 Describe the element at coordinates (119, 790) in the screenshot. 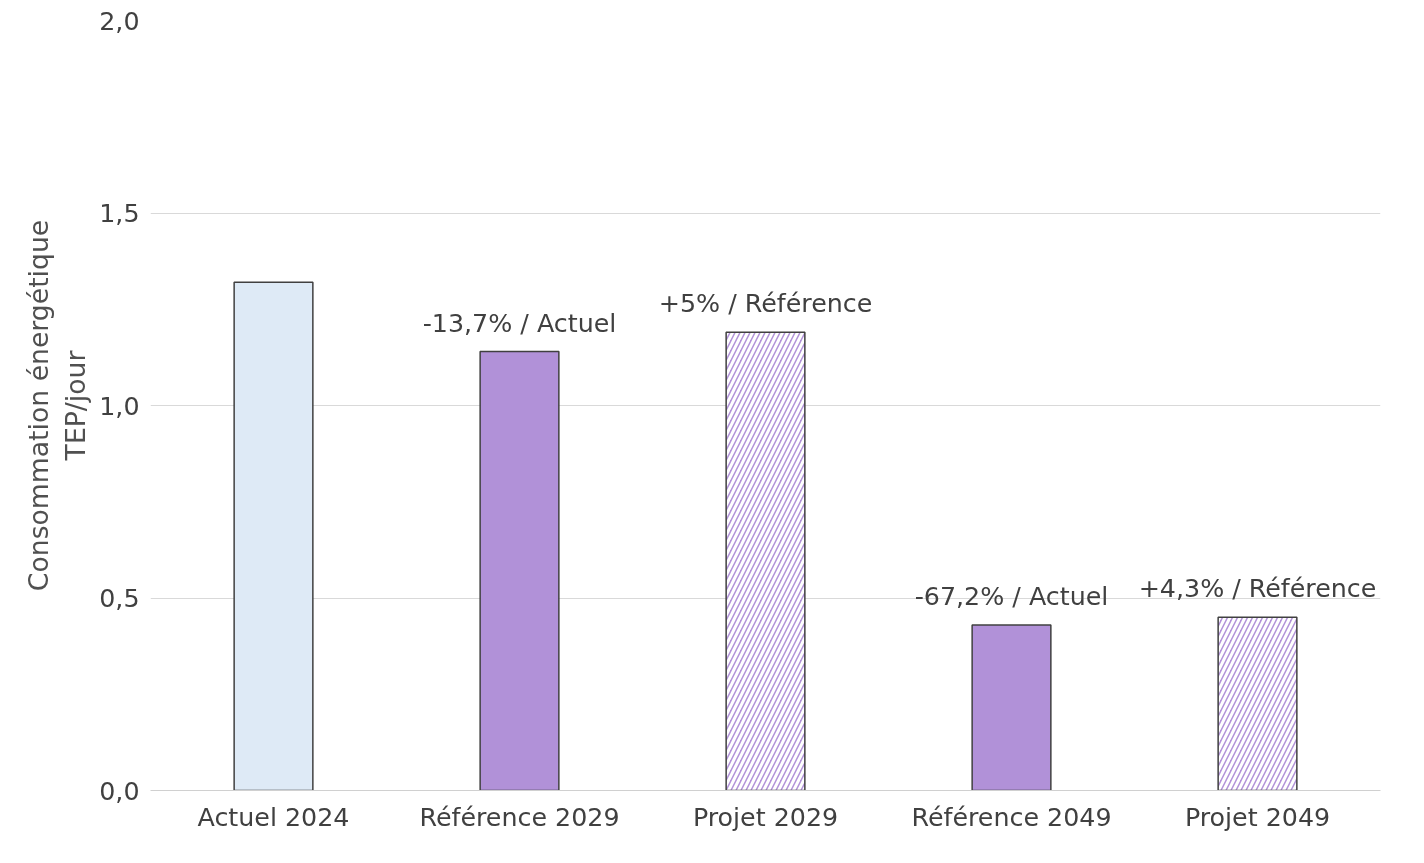

I see `y-tick-label: 0,0` at that location.